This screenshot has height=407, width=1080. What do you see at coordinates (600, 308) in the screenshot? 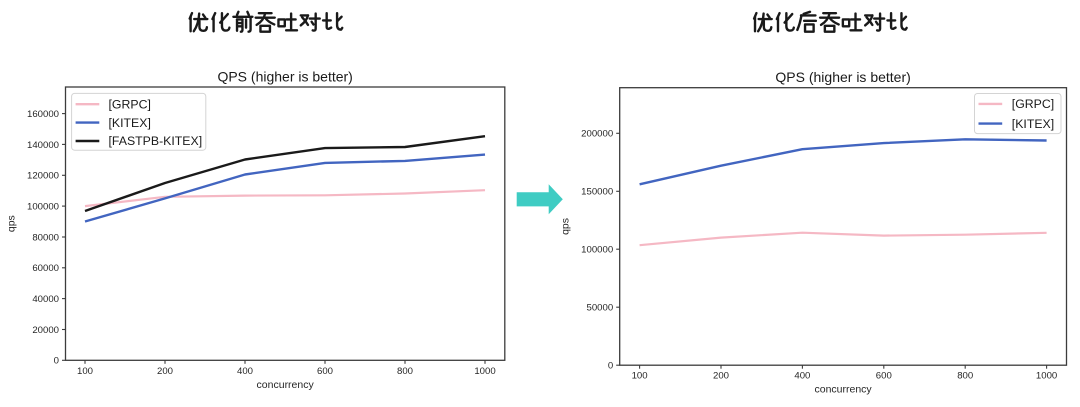
I see `svg-text: 50000` at bounding box center [600, 308].